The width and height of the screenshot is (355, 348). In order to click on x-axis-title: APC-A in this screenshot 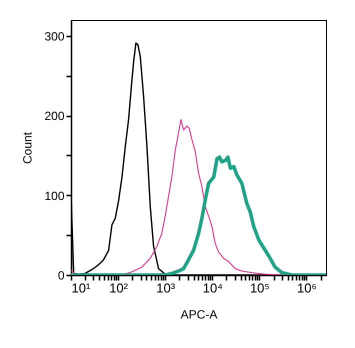, I will do `click(199, 315)`.